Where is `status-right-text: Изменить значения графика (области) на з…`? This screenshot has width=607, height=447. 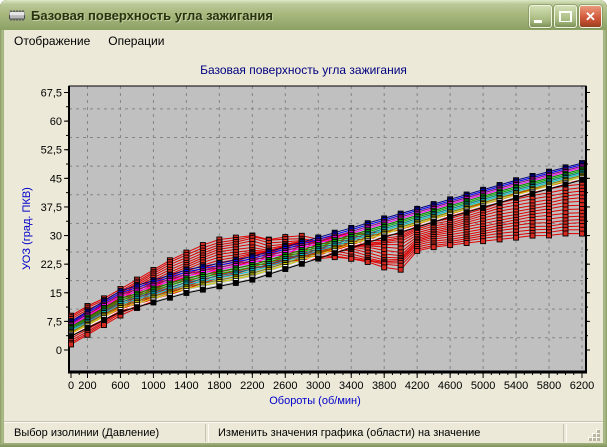 status-right-text: Изменить значения графика (области) на з… is located at coordinates (349, 433).